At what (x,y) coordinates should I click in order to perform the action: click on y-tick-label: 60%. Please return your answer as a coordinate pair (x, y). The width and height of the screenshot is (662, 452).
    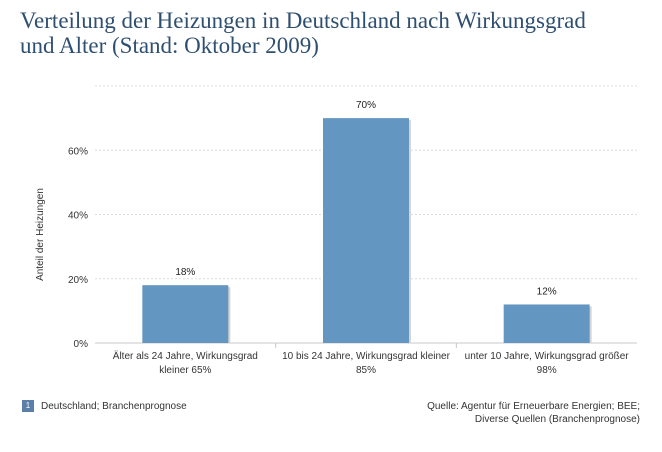
    Looking at the image, I should click on (78, 151).